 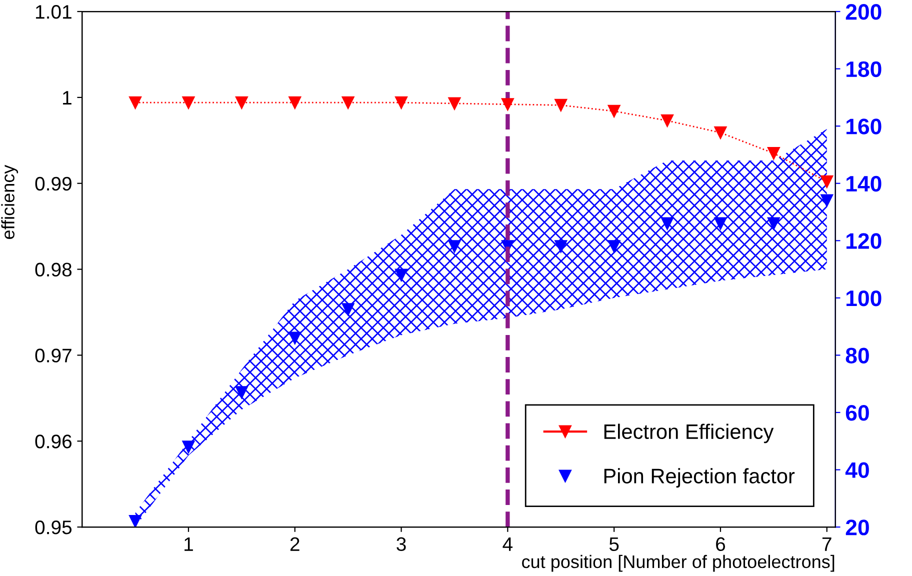 What do you see at coordinates (864, 12) in the screenshot?
I see `y2-tick-label: 200` at bounding box center [864, 12].